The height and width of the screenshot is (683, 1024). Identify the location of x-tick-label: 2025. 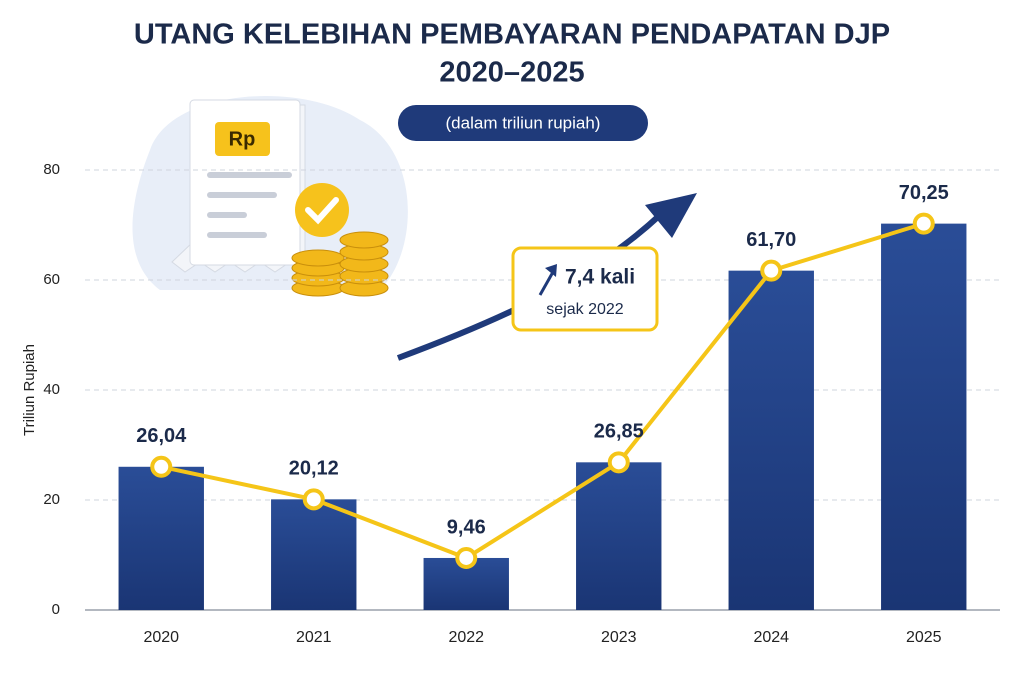
(924, 637).